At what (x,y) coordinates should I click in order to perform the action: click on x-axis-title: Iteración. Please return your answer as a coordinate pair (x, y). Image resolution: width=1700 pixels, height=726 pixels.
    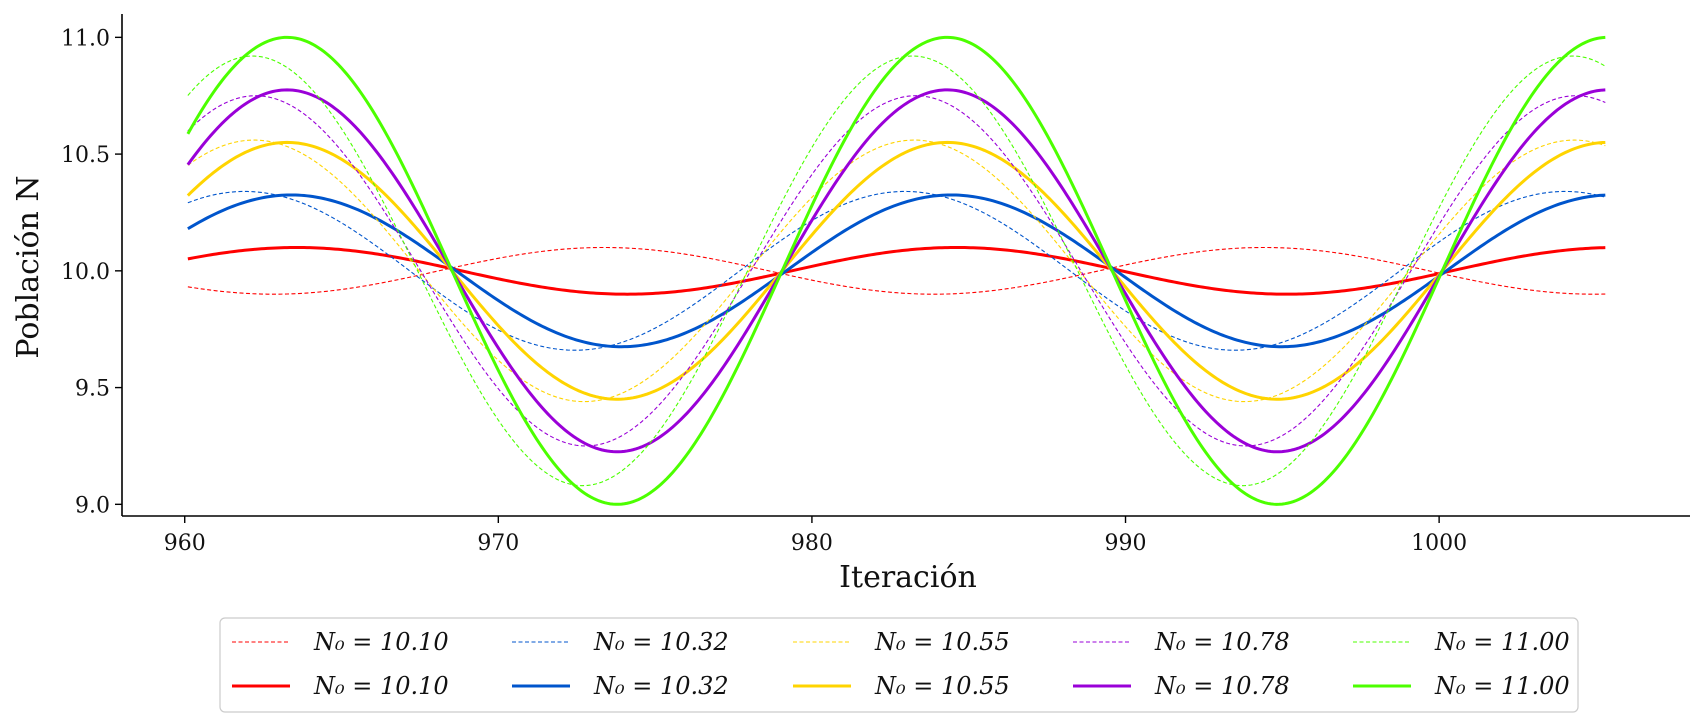
    Looking at the image, I should click on (908, 577).